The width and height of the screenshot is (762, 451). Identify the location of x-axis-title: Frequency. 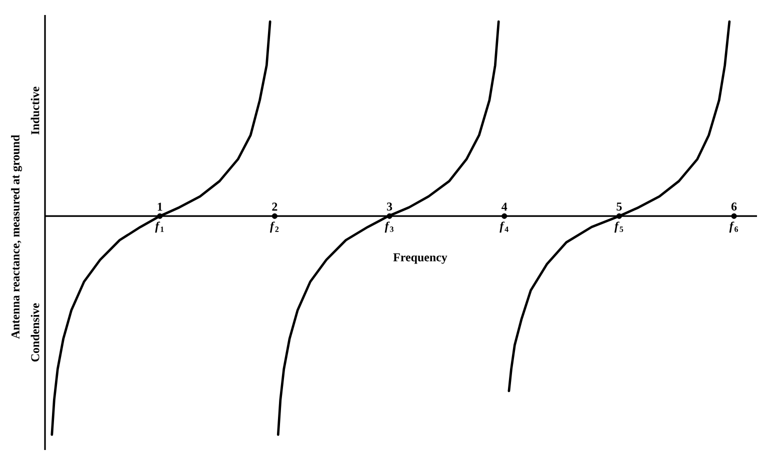
(420, 258).